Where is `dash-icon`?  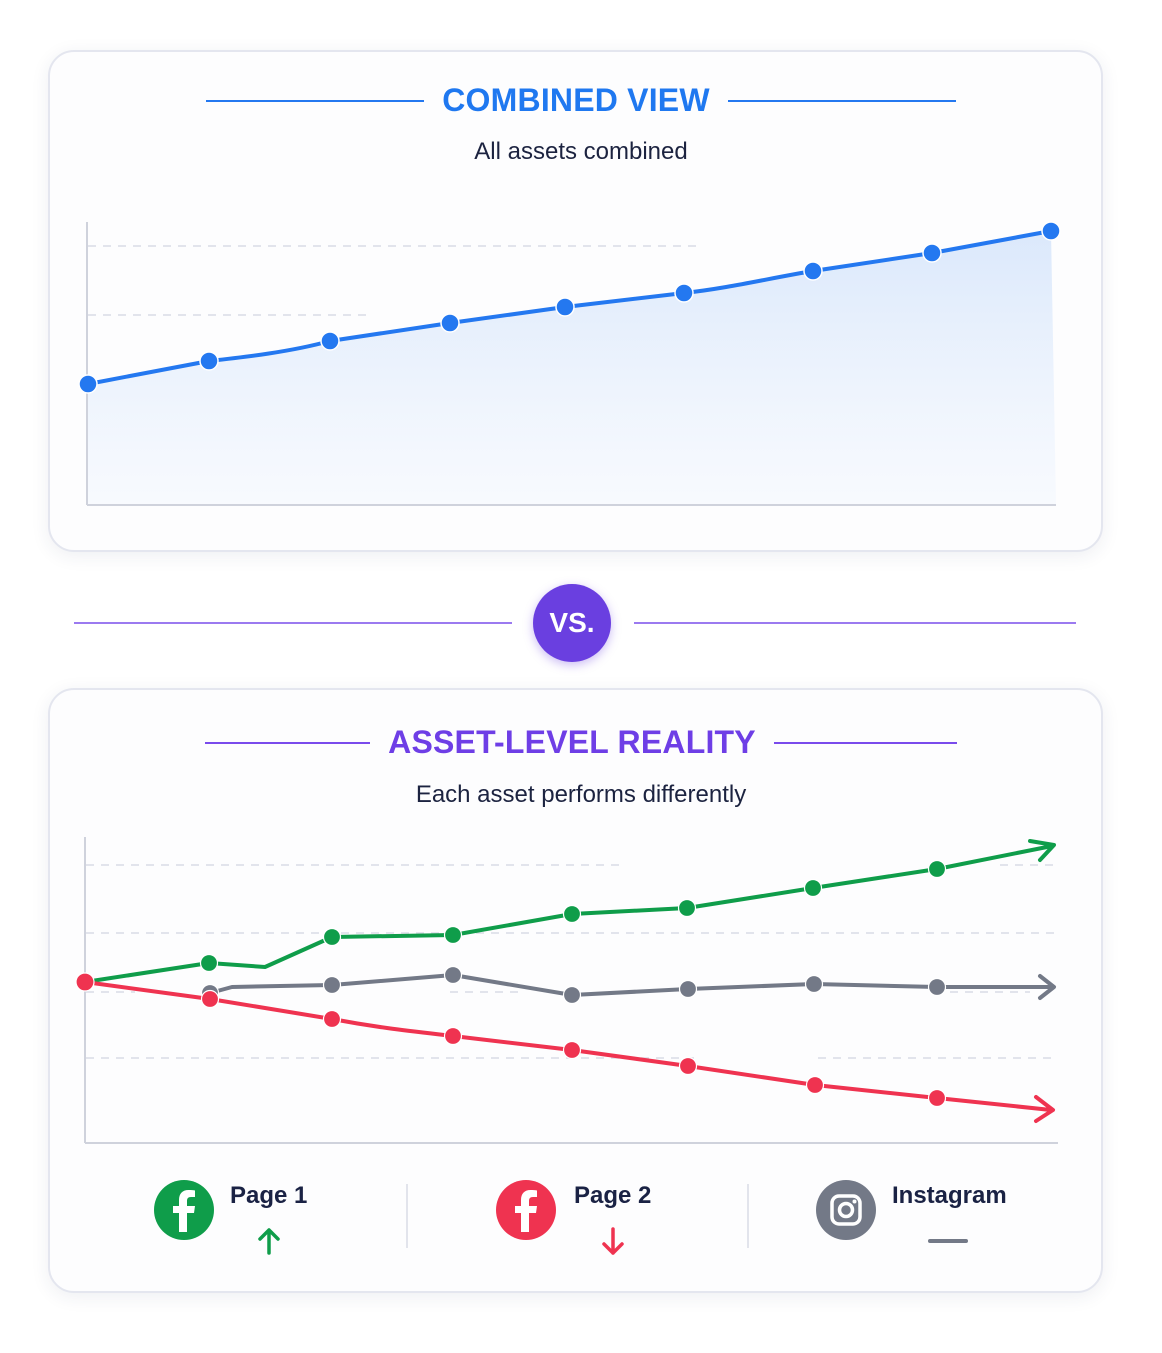
dash-icon is located at coordinates (948, 1241).